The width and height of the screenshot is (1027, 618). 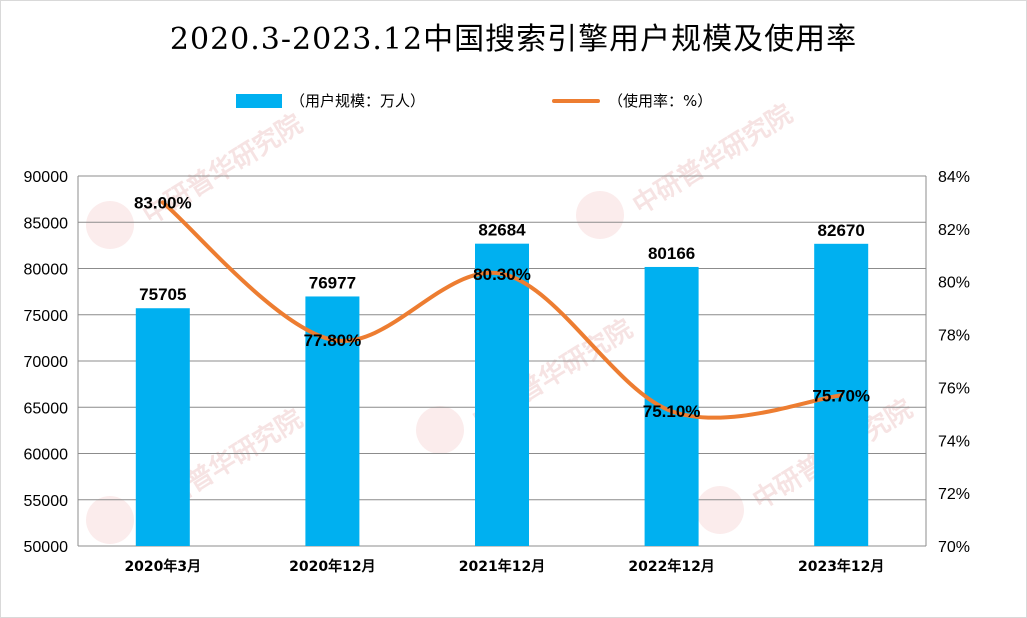 What do you see at coordinates (46, 501) in the screenshot?
I see `y-left-tick-label: 55000` at bounding box center [46, 501].